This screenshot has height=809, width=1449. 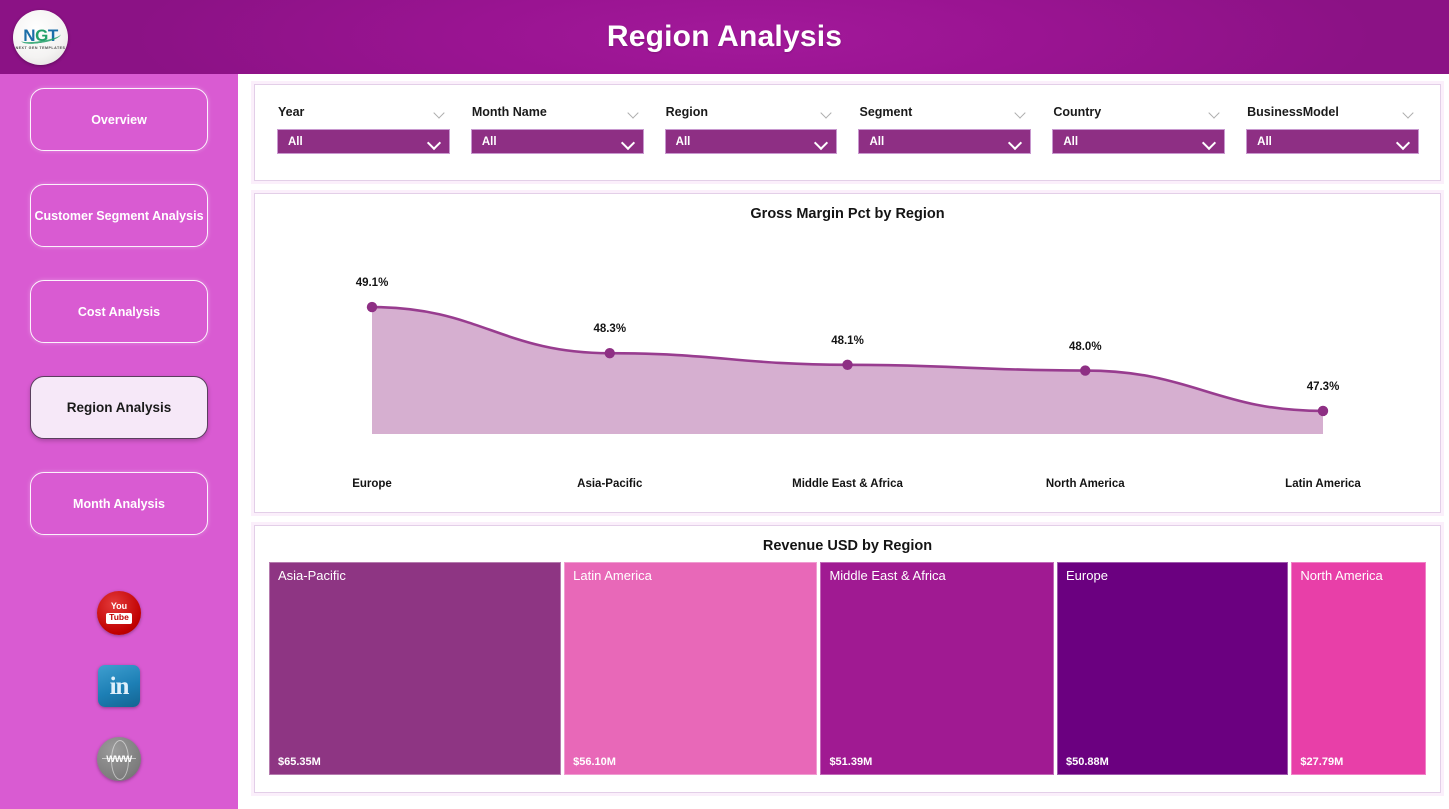 What do you see at coordinates (509, 112) in the screenshot?
I see `filter-label: Month Name` at bounding box center [509, 112].